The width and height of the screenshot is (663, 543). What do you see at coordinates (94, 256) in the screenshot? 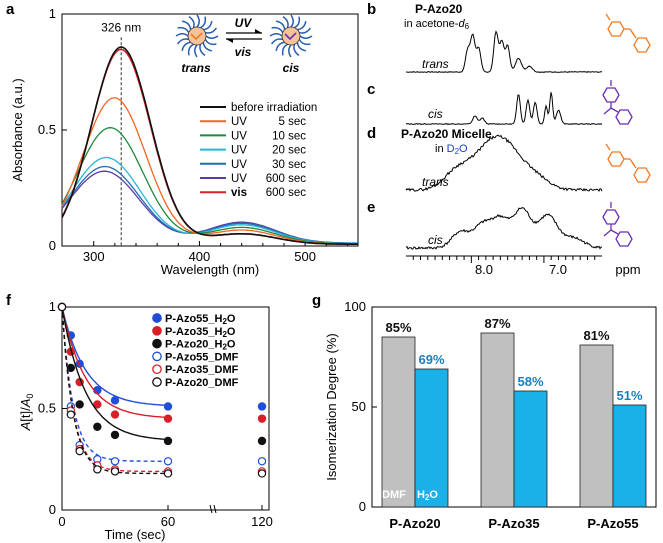
I see `panel-a-xtick-label: 300` at bounding box center [94, 256].